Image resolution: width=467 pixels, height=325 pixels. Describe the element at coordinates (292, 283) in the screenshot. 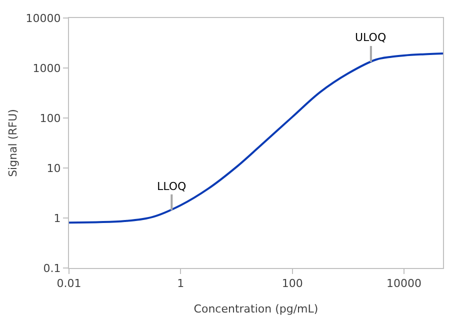

I see `x-tick-label: 100` at that location.